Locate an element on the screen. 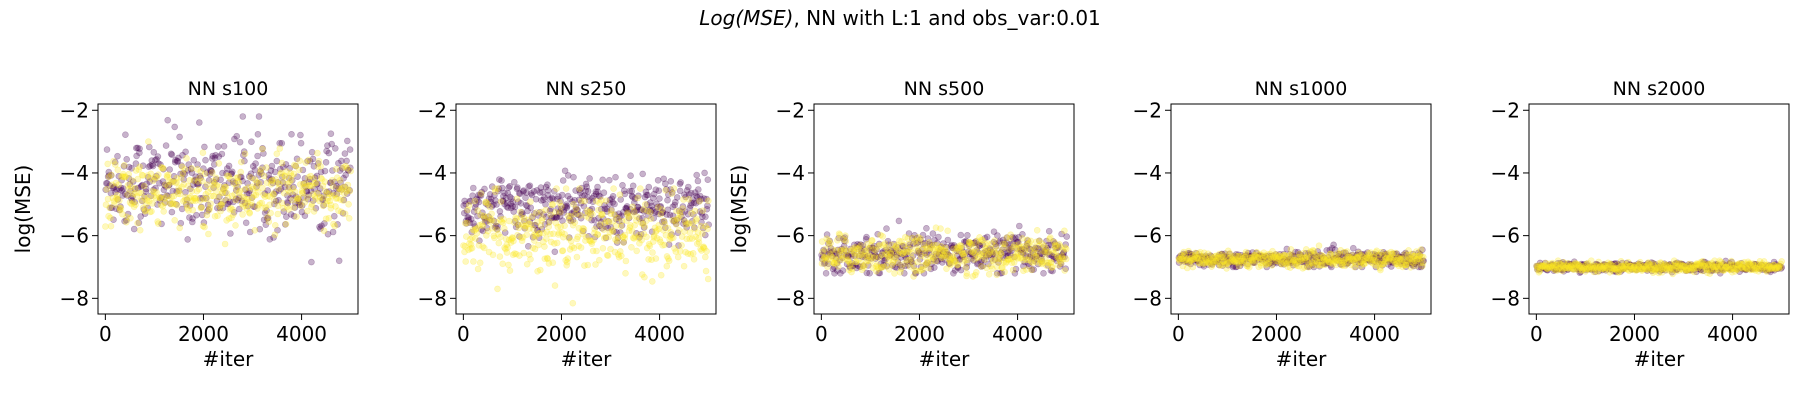  y-tick-label: −2 is located at coordinates (74, 110).